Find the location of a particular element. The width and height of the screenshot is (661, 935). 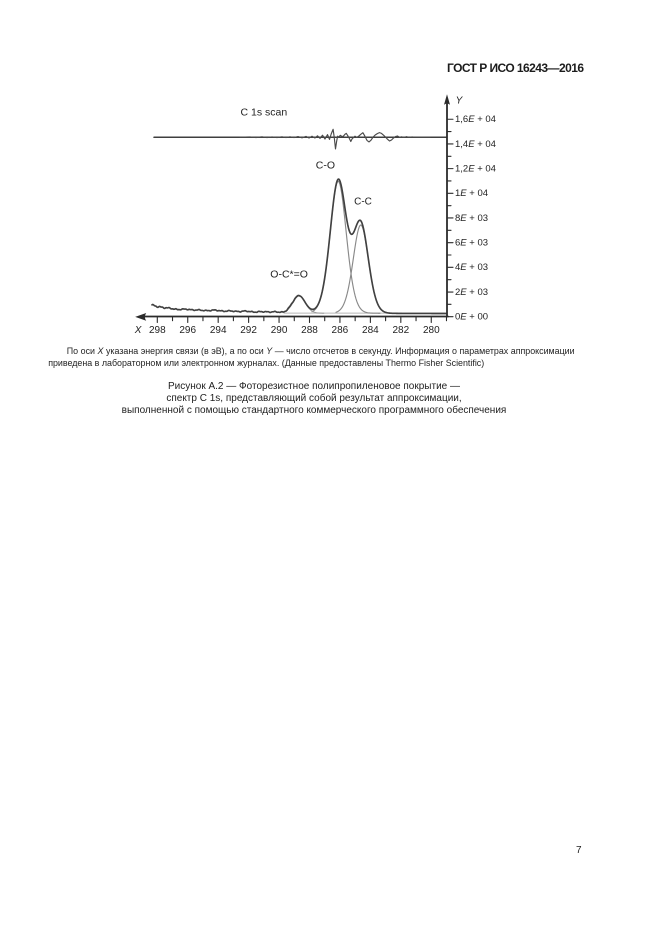

svg-text: 280 is located at coordinates (431, 330).